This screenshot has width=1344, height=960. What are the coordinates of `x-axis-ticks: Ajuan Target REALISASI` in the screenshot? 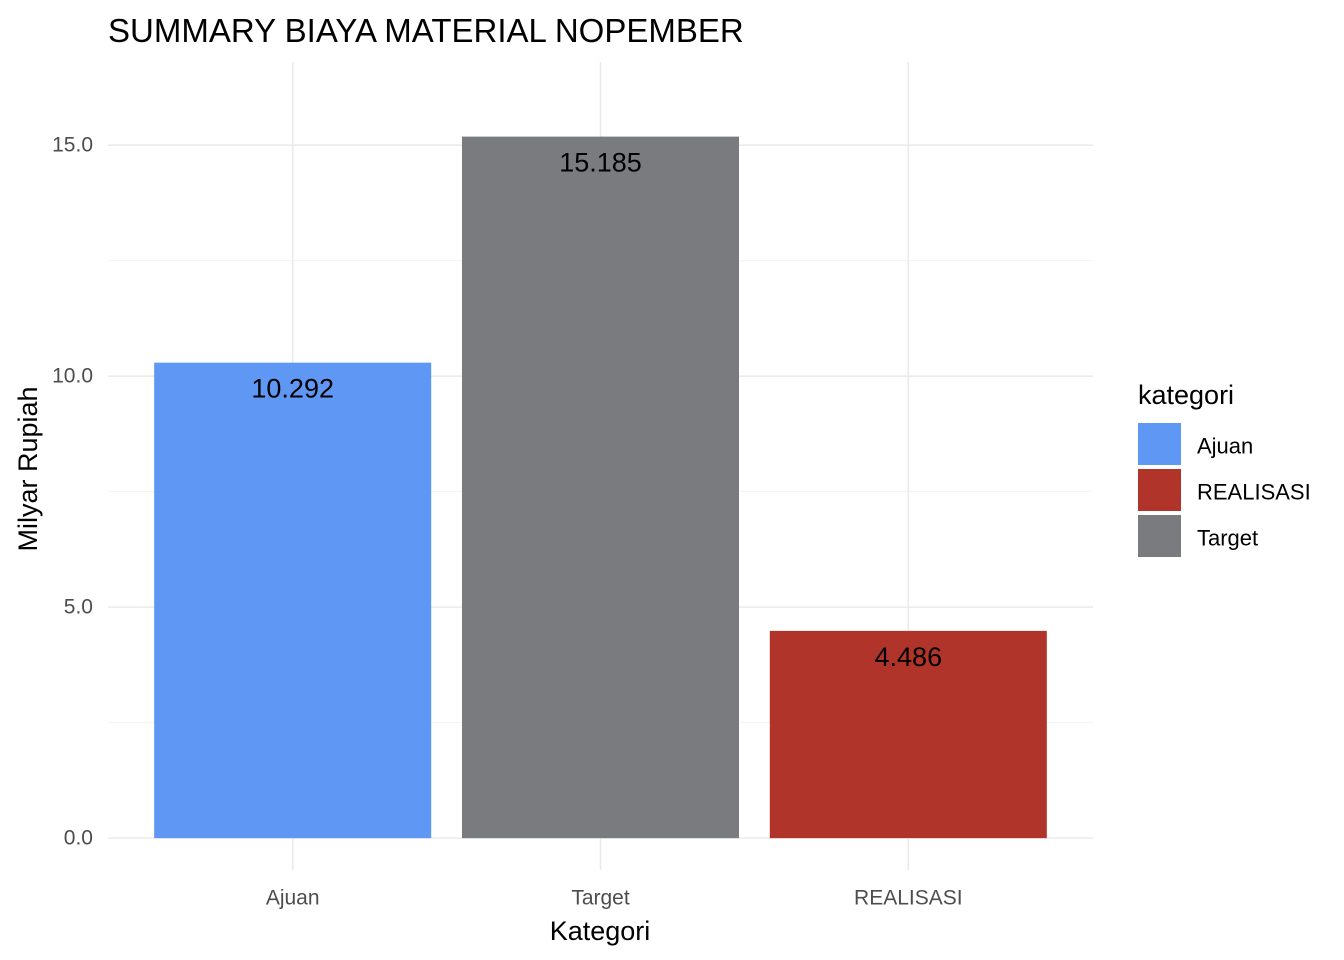 It's located at (614, 898).